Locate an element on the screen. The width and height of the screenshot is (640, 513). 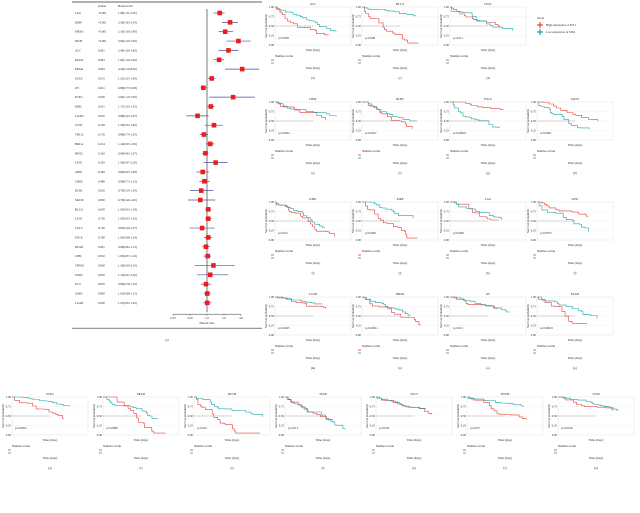
row-pvalue: 0.801 is located at coordinates (101, 247).